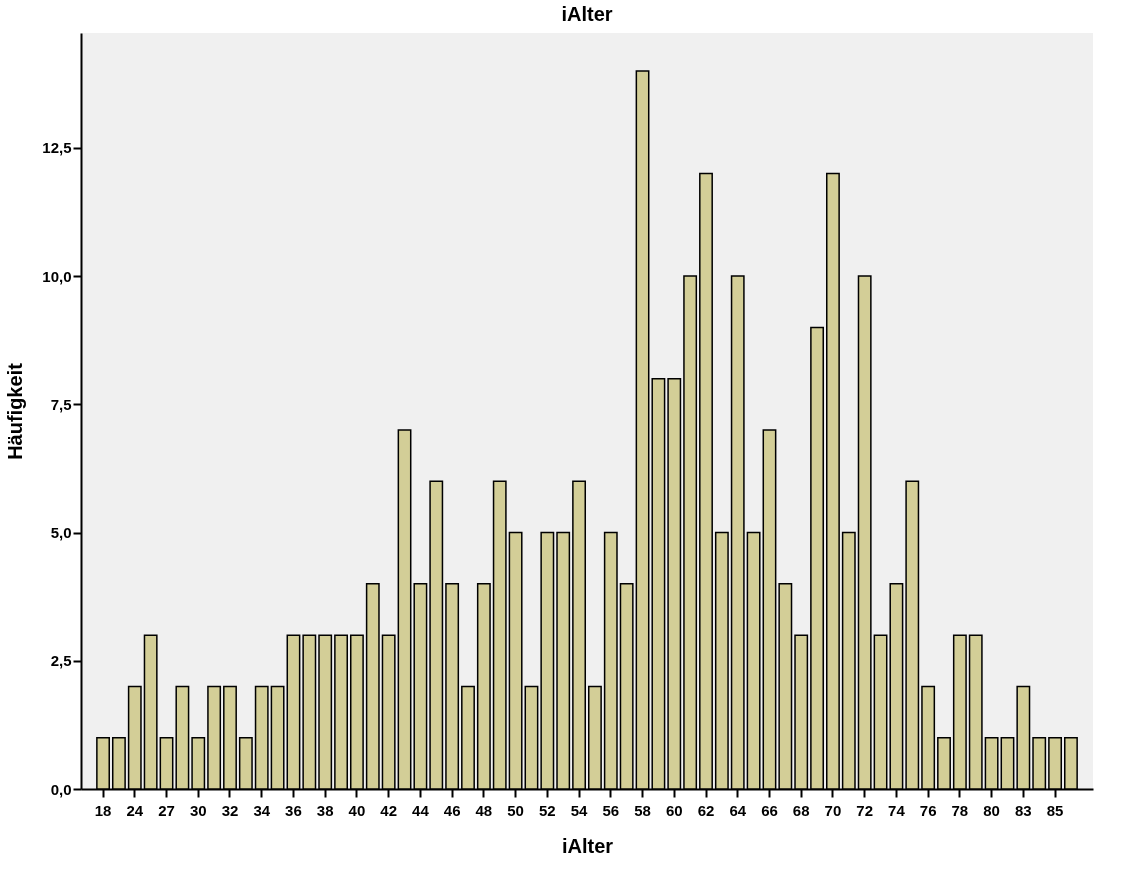 The image size is (1123, 885). I want to click on x-tick-label: 83, so click(1023, 810).